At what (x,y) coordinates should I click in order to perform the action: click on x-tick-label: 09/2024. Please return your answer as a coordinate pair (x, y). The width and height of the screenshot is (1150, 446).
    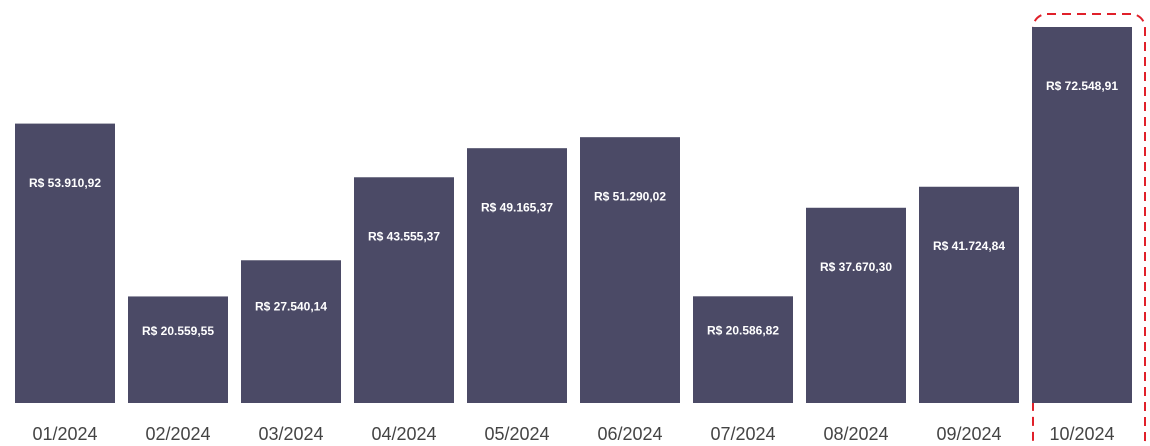
    Looking at the image, I should click on (968, 434).